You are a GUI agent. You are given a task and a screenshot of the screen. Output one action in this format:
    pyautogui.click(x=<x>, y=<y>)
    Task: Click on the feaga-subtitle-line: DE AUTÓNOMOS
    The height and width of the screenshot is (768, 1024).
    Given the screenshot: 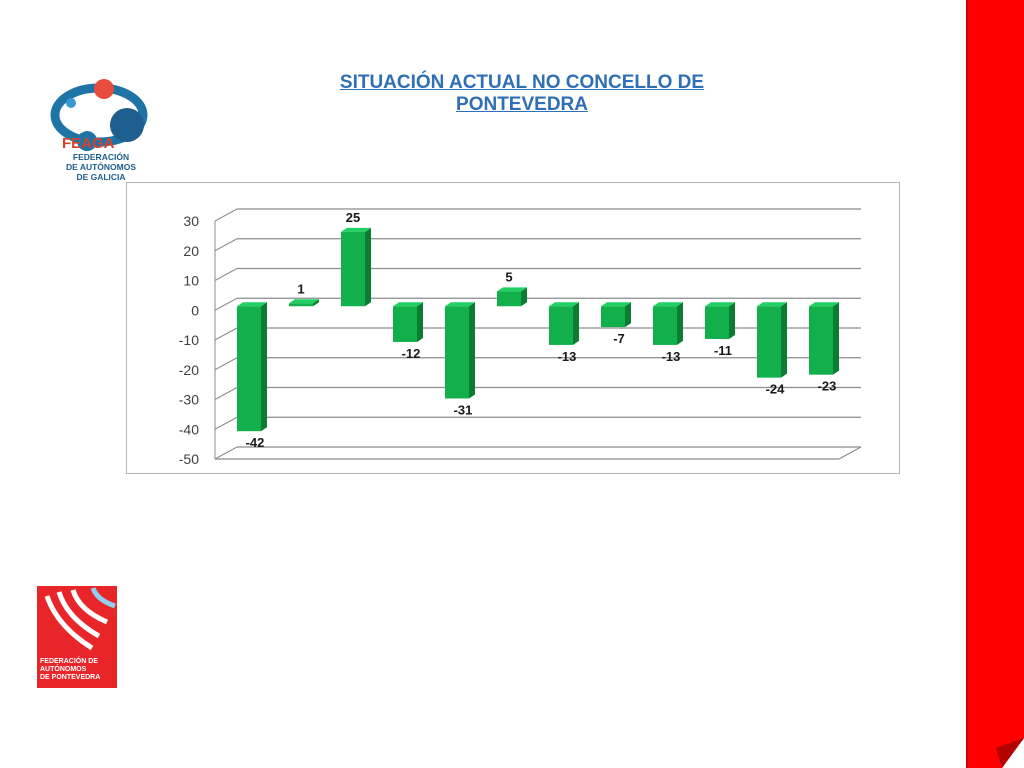 What is the action you would take?
    pyautogui.click(x=101, y=167)
    